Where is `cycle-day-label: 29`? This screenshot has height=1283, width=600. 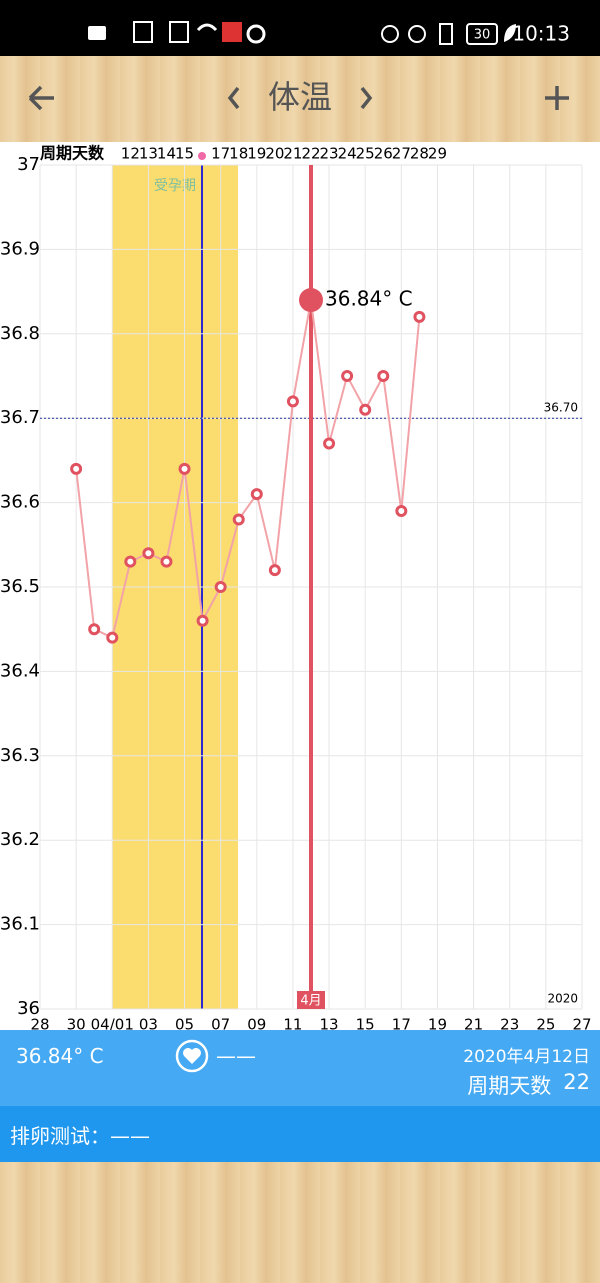
cycle-day-label: 29 is located at coordinates (437, 154).